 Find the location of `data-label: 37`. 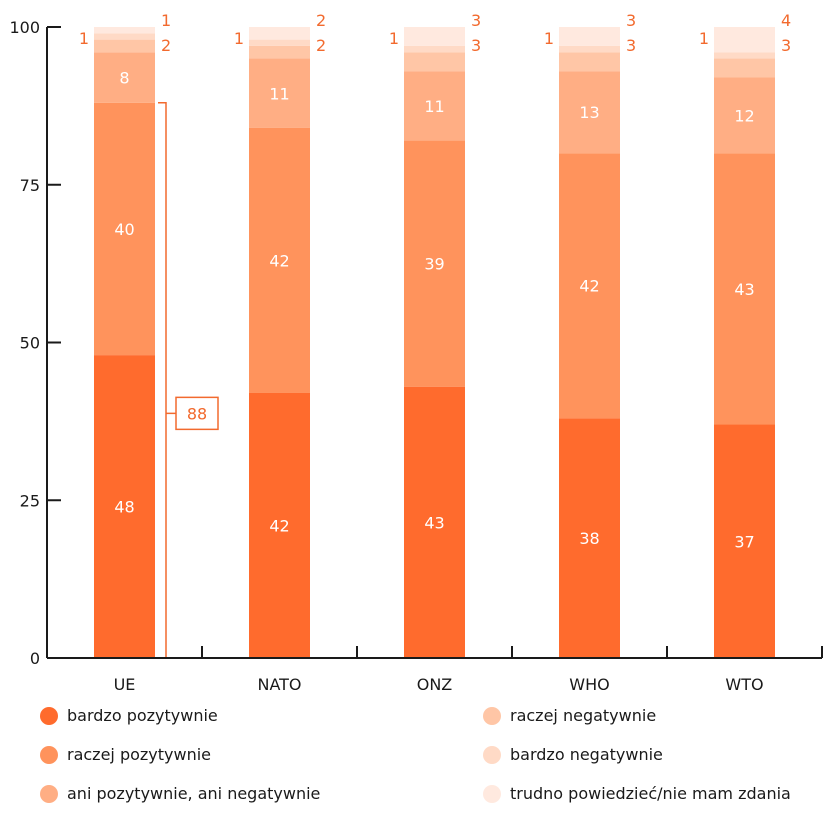

data-label: 37 is located at coordinates (744, 541).